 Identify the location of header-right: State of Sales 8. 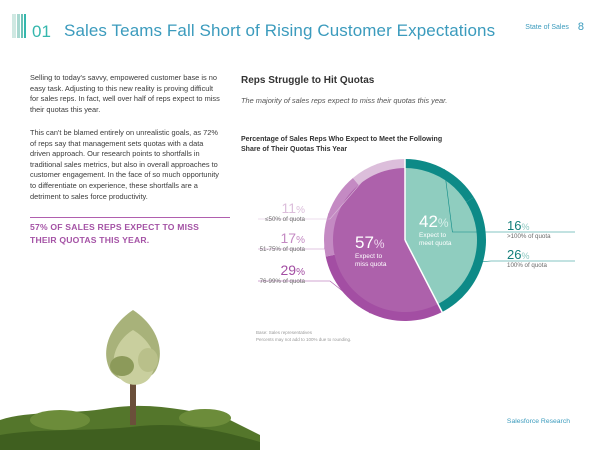
(554, 27).